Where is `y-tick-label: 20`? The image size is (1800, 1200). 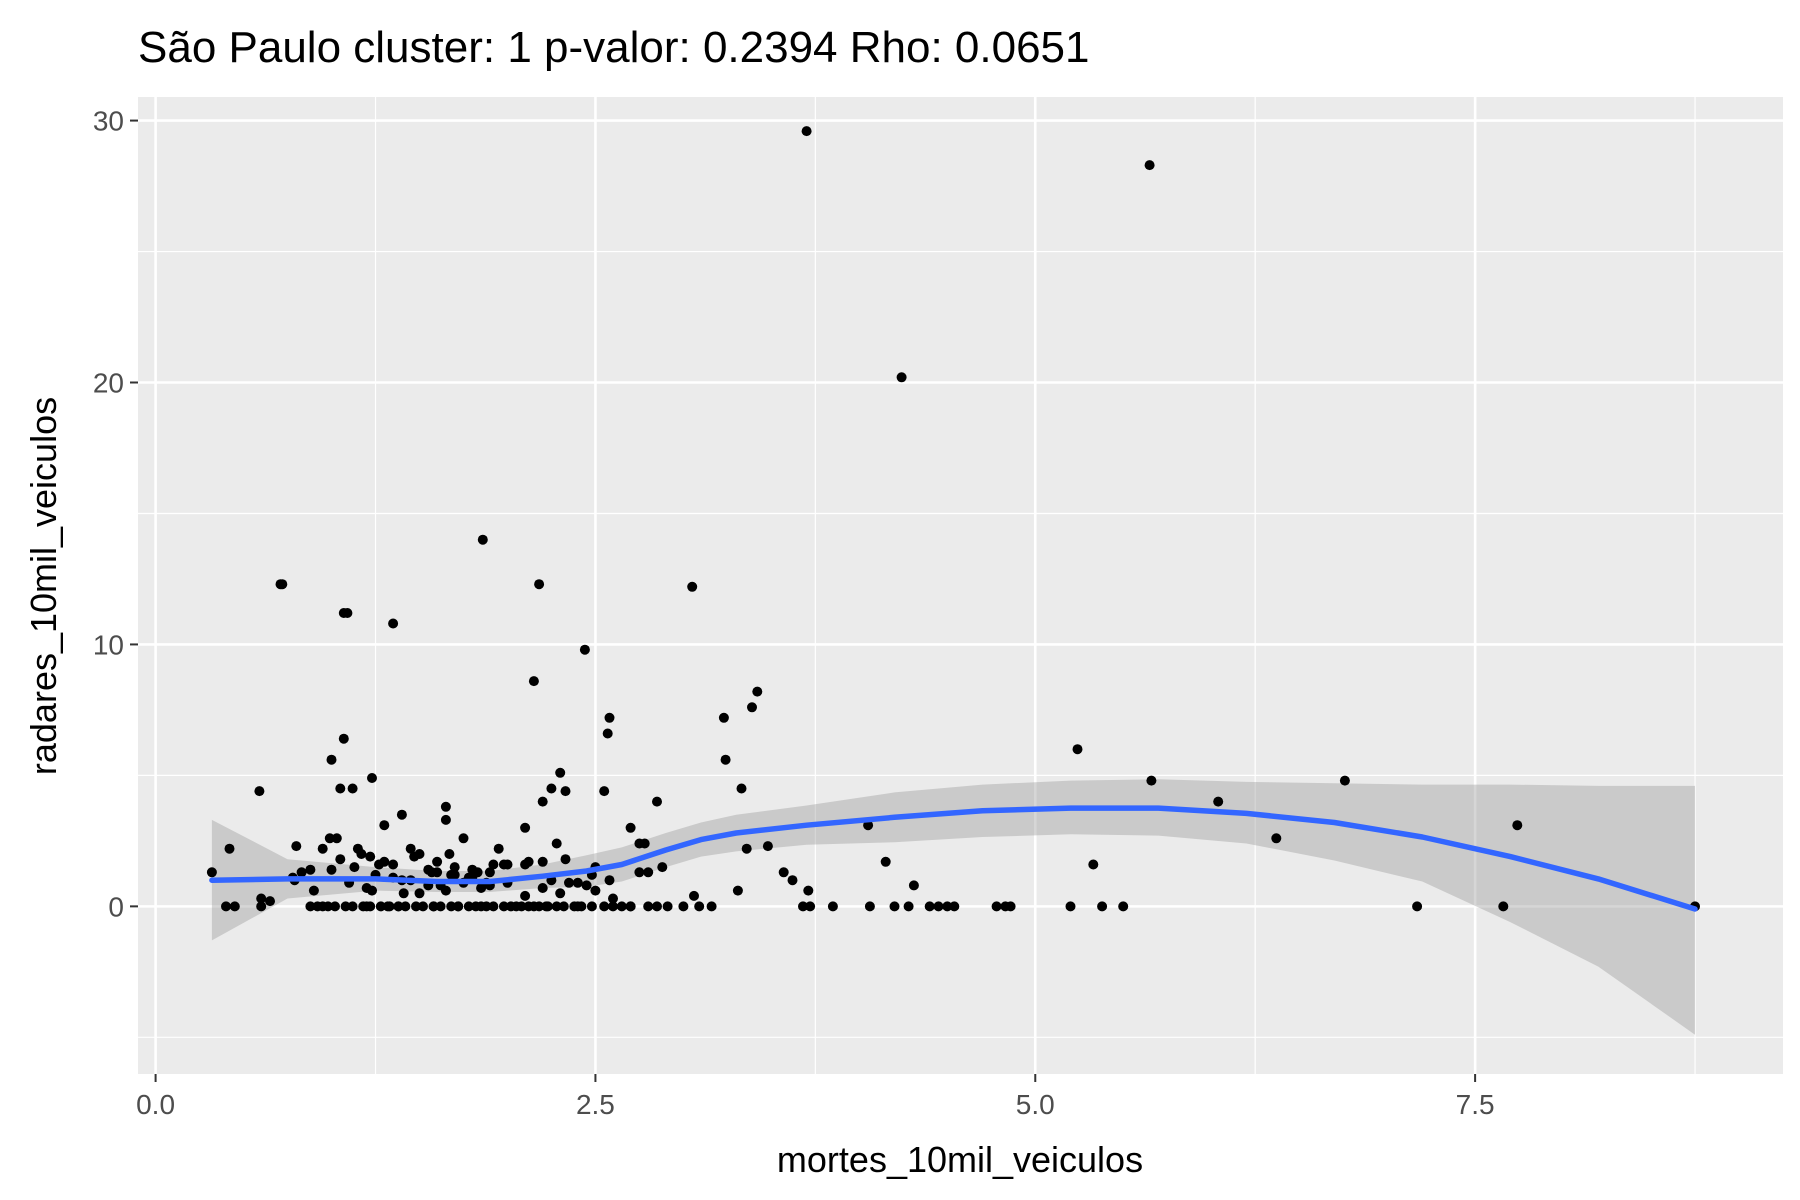
y-tick-label: 20 is located at coordinates (108, 383).